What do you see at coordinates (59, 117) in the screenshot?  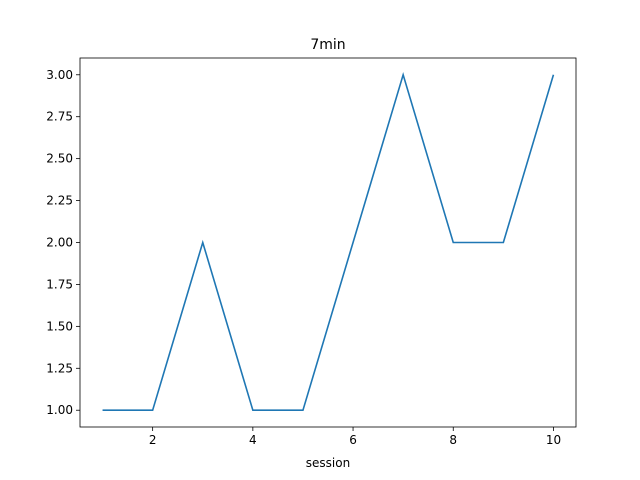 I see `y-tick-label: 2.75` at bounding box center [59, 117].